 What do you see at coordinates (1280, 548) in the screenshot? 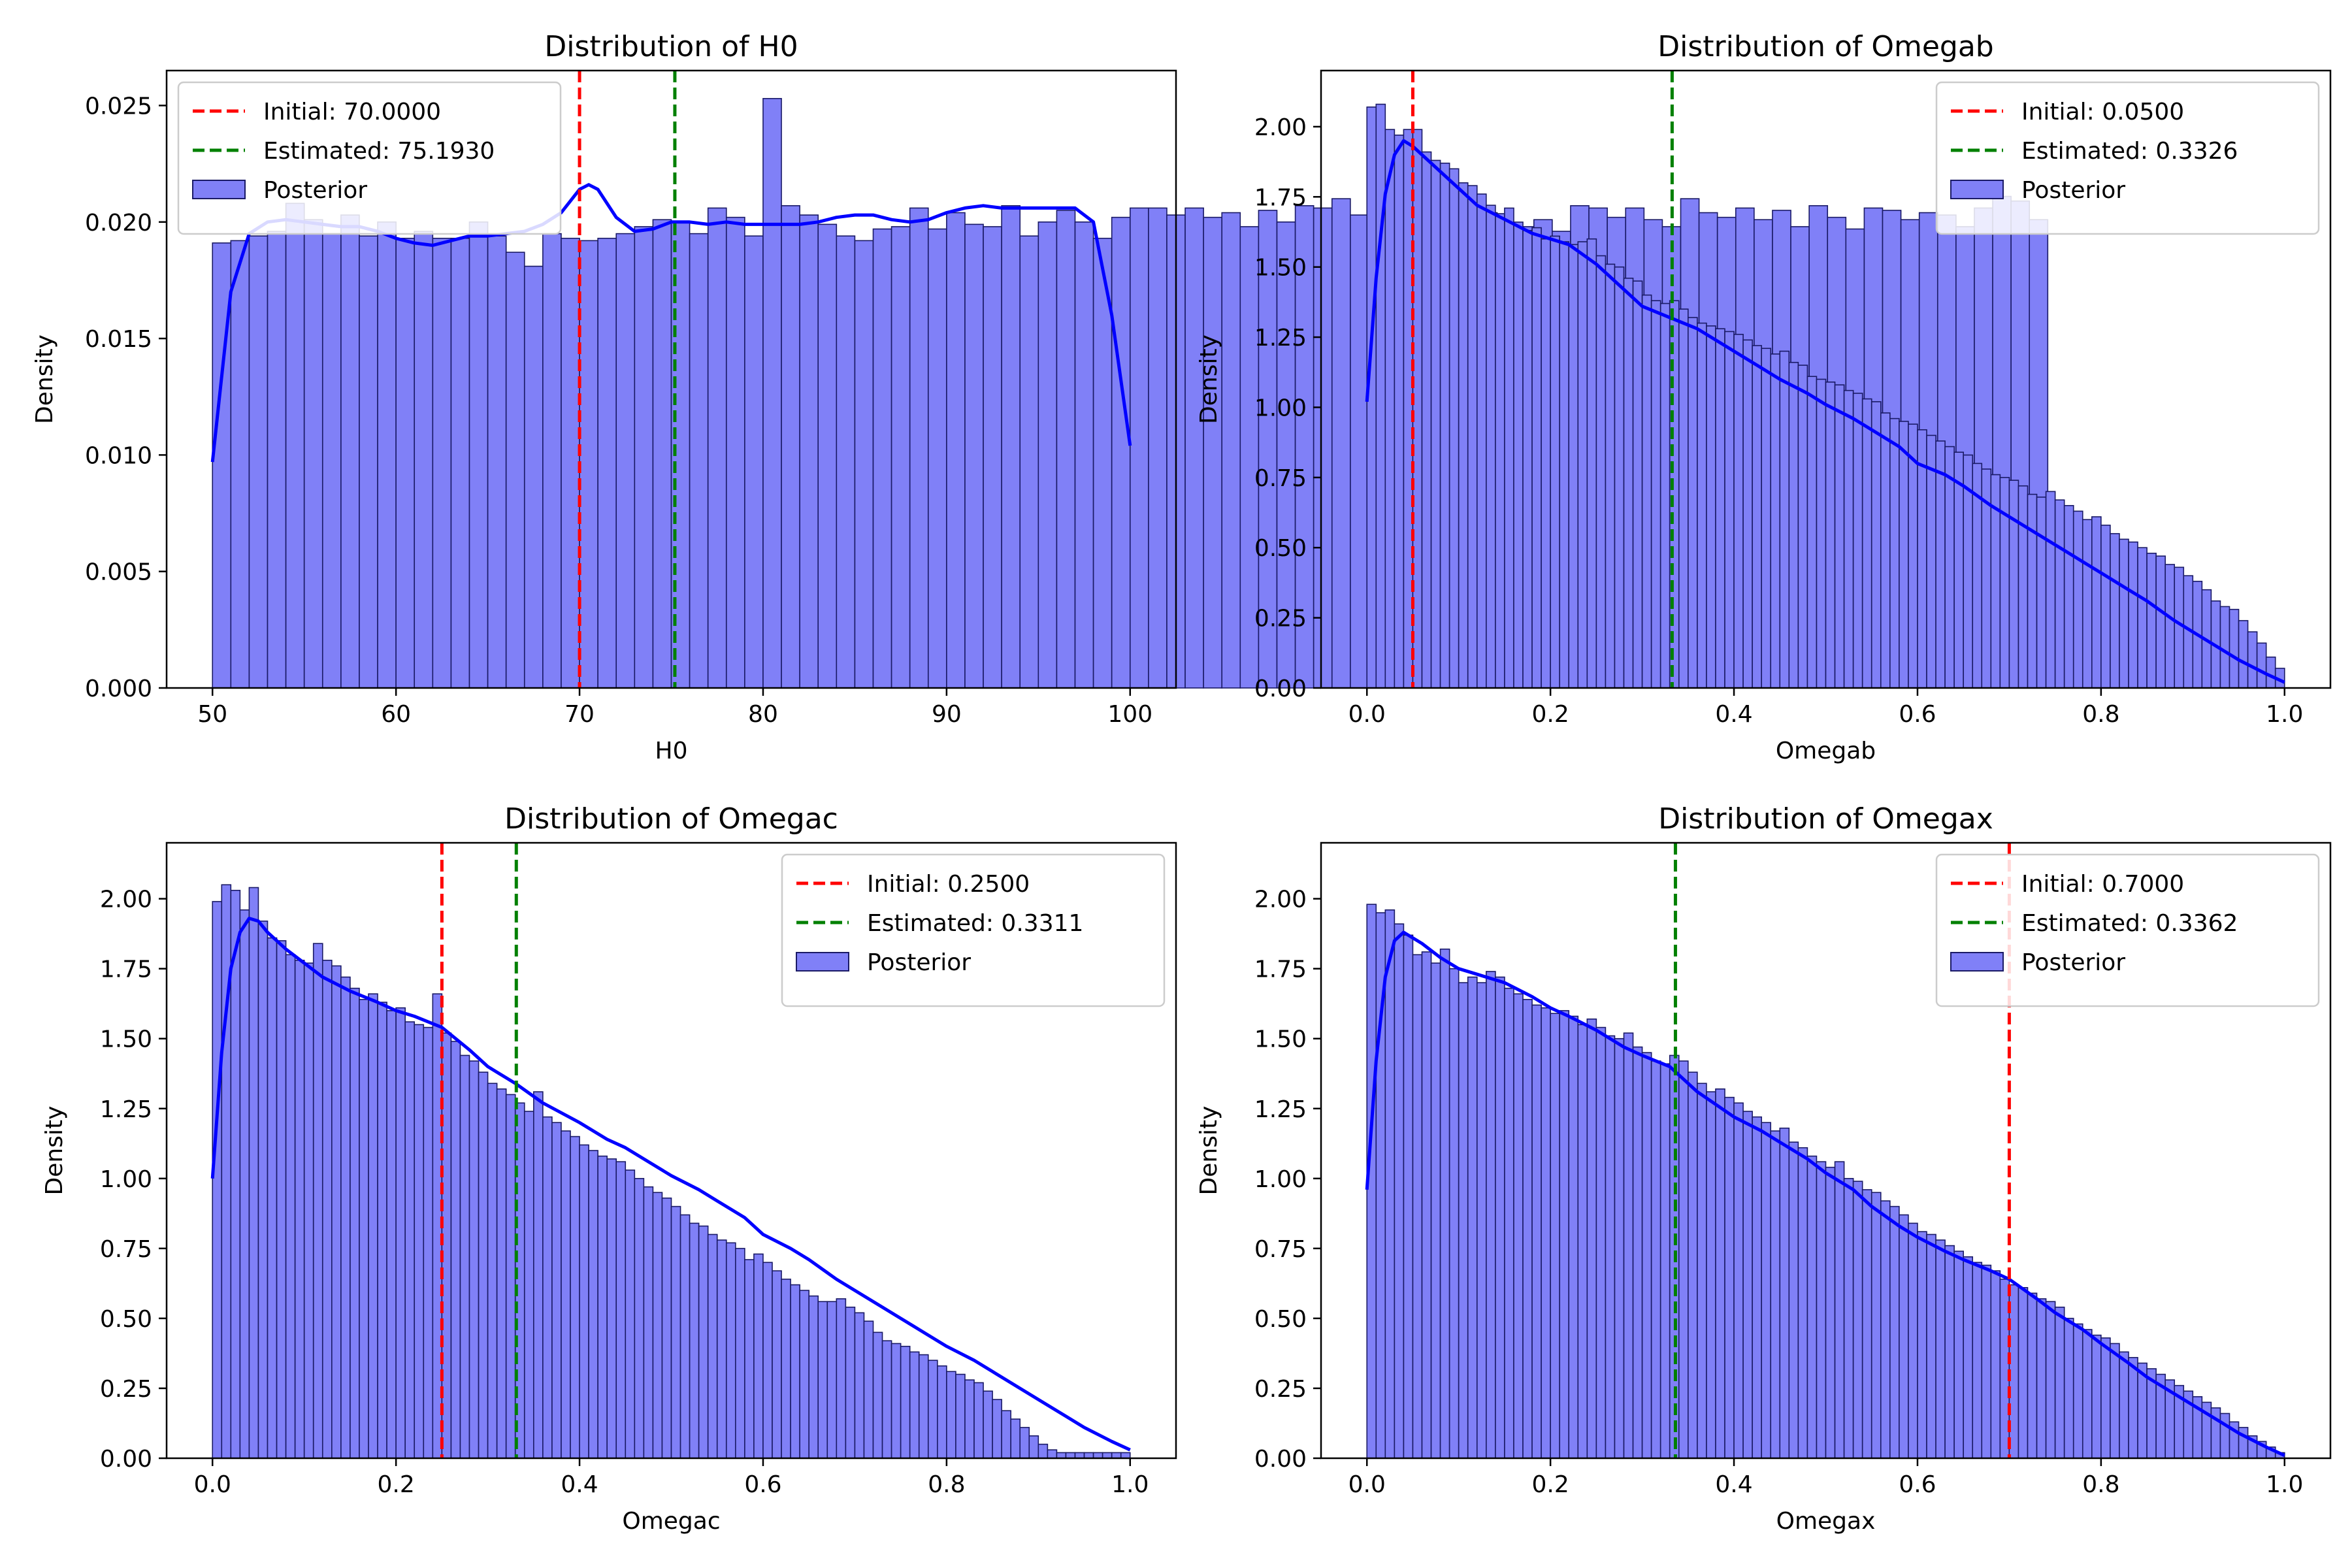
I see `y-tick-label: 0.50` at bounding box center [1280, 548].